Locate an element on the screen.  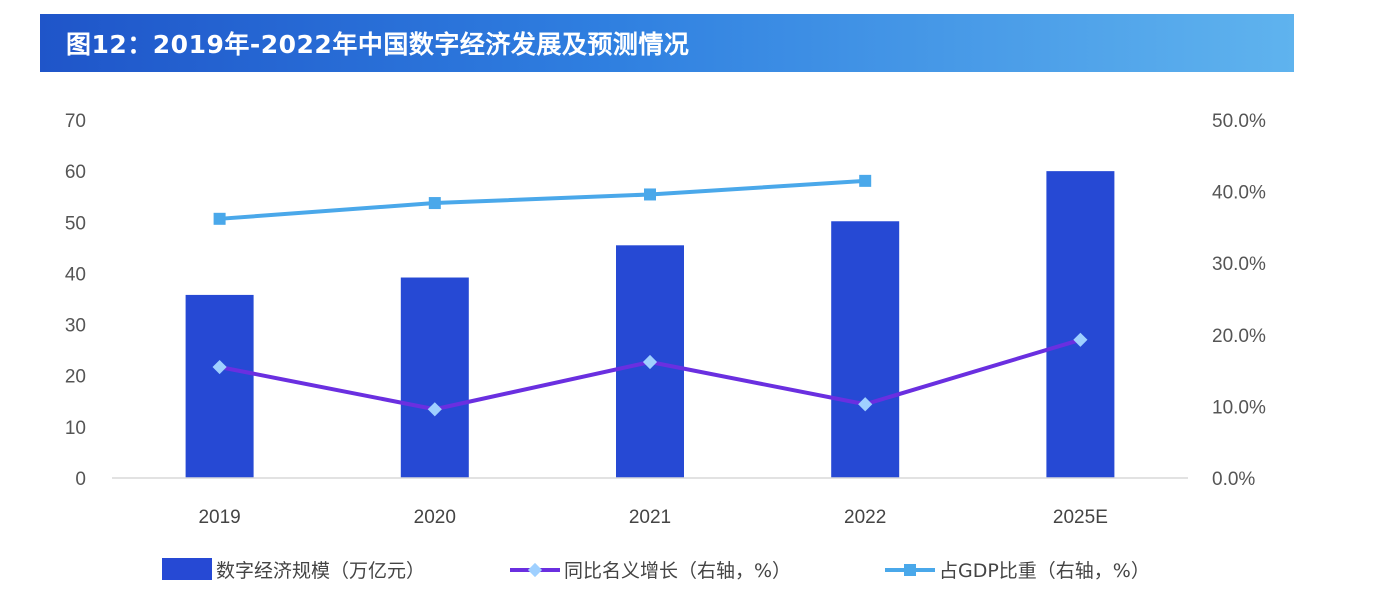
legend-label: 同比名义增长（右轴，%） is located at coordinates (677, 571).